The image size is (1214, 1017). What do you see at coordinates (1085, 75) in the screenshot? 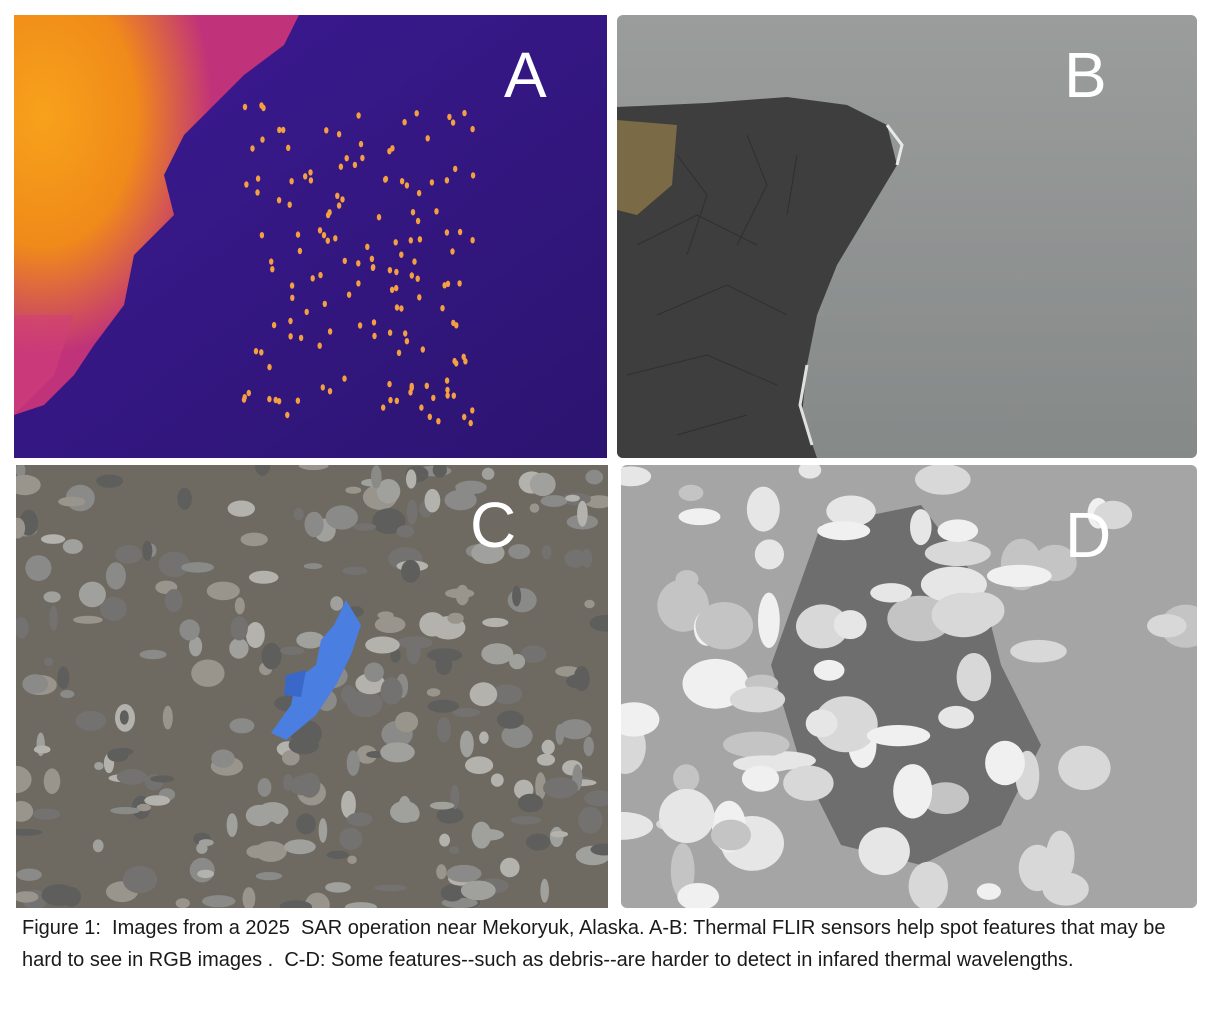
I see `panel-label-b: B` at bounding box center [1085, 75].